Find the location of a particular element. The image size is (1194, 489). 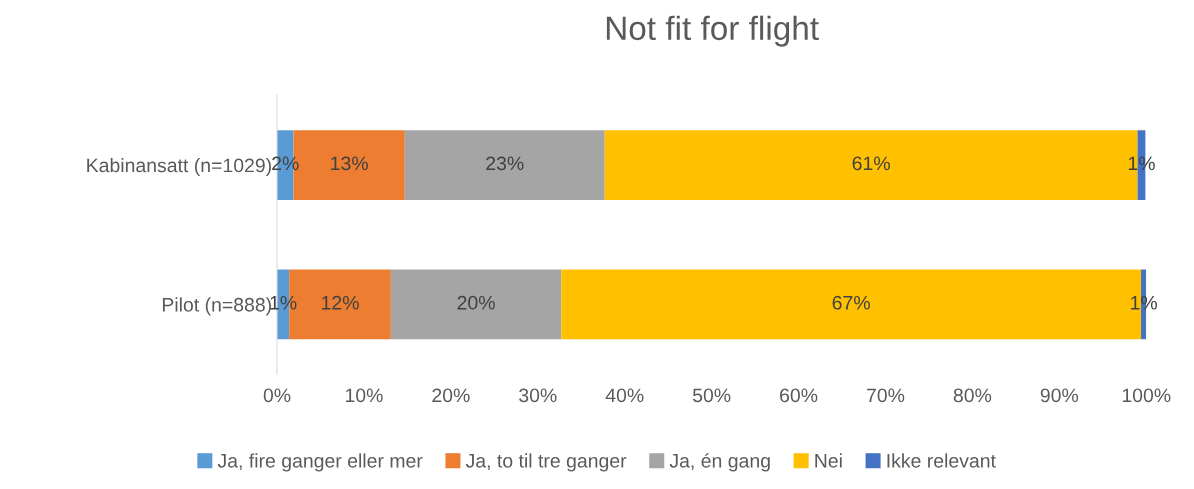

y-tick-label: Pilot (n=888) is located at coordinates (216, 306).